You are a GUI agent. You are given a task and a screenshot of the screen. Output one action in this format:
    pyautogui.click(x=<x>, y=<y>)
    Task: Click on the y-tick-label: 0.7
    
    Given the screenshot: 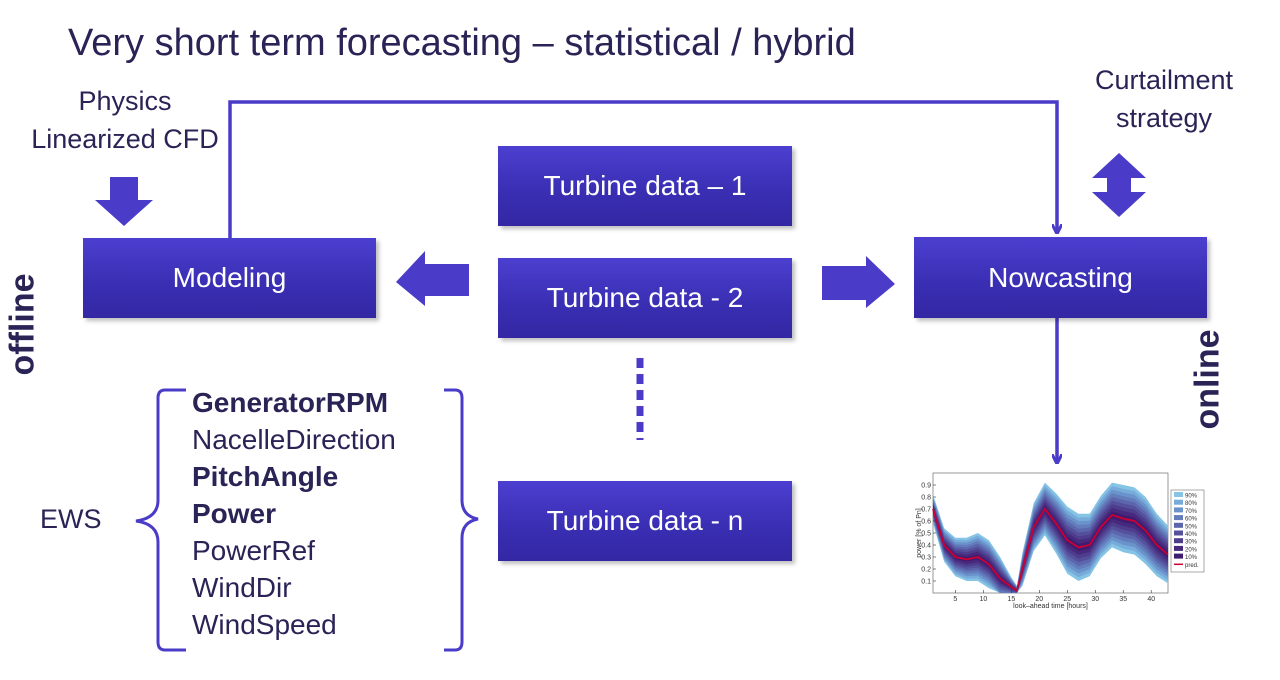 What is the action you would take?
    pyautogui.click(x=926, y=510)
    